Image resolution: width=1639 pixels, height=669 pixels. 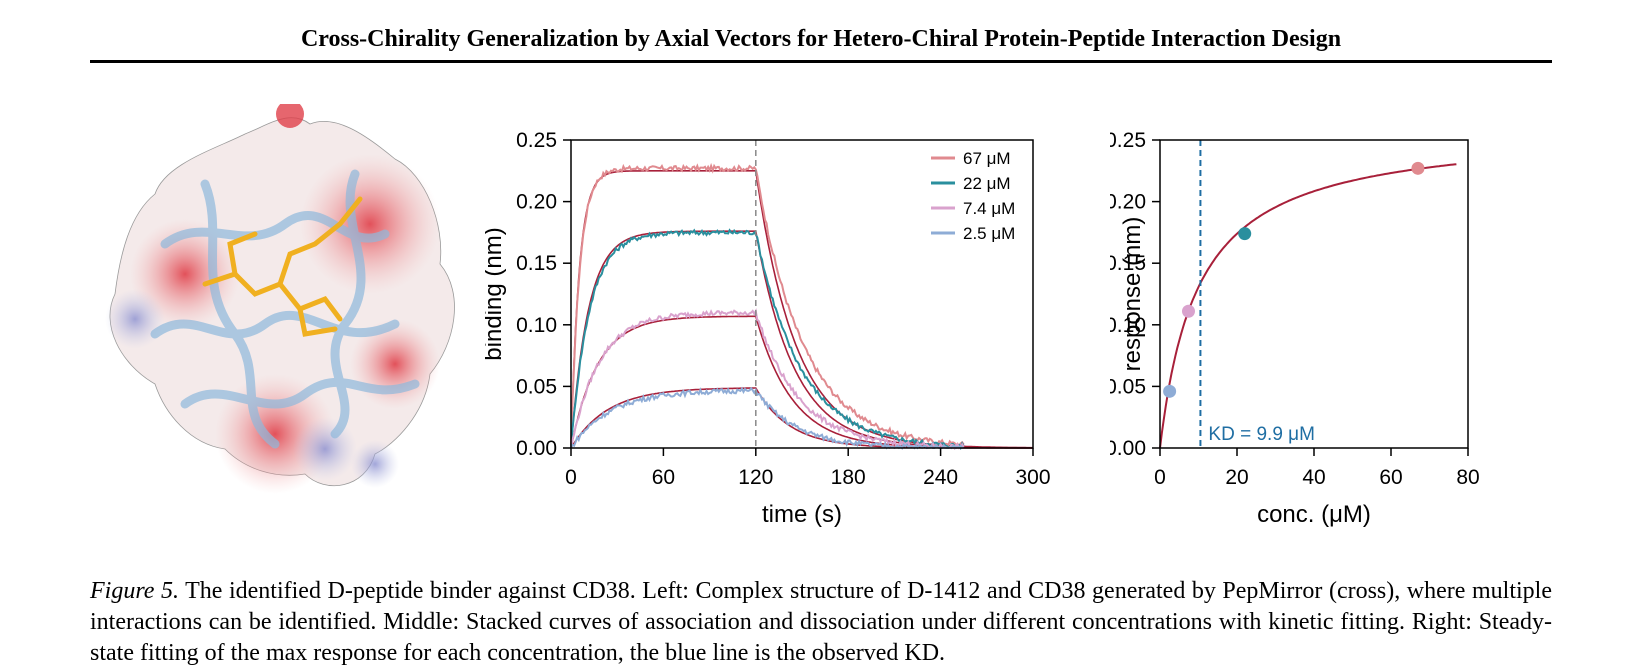 I want to click on x-tick-label: 300, so click(x=1032, y=477).